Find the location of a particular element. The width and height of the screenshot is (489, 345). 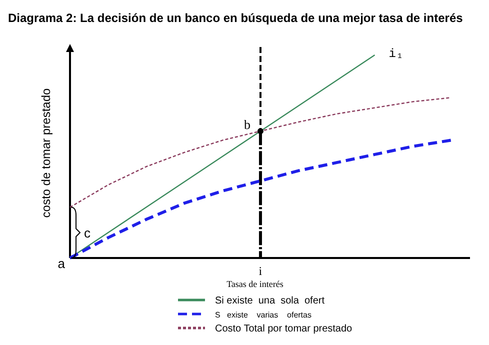

legend-label: S existe varias ofertas is located at coordinates (263, 315).